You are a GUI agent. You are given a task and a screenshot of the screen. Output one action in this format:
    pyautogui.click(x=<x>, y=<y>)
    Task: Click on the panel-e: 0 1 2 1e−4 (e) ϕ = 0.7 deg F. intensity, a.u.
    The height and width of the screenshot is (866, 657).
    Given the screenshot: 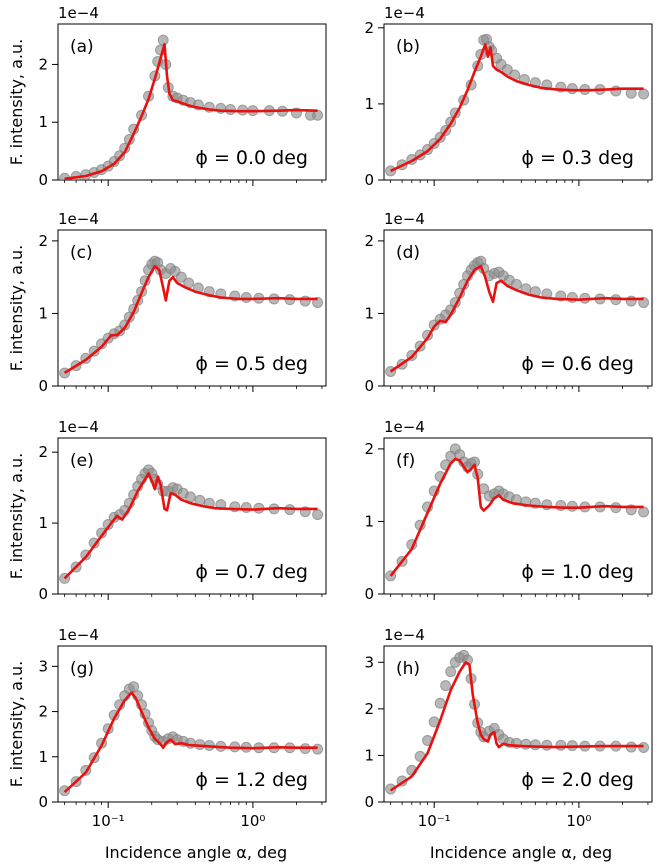 What is the action you would take?
    pyautogui.click(x=167, y=510)
    